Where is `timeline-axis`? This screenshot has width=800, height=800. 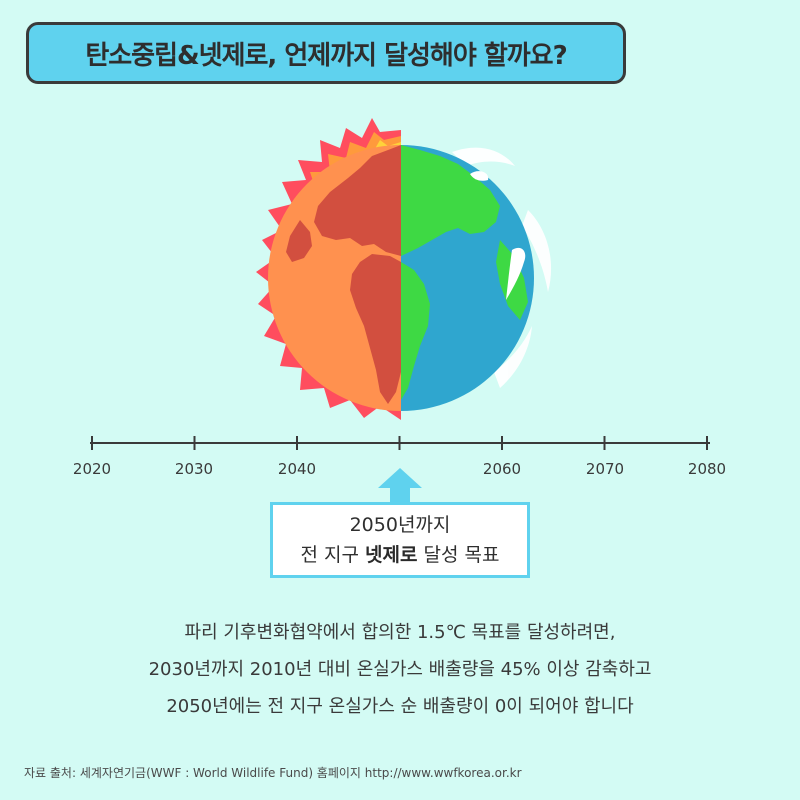
timeline-axis is located at coordinates (400, 443).